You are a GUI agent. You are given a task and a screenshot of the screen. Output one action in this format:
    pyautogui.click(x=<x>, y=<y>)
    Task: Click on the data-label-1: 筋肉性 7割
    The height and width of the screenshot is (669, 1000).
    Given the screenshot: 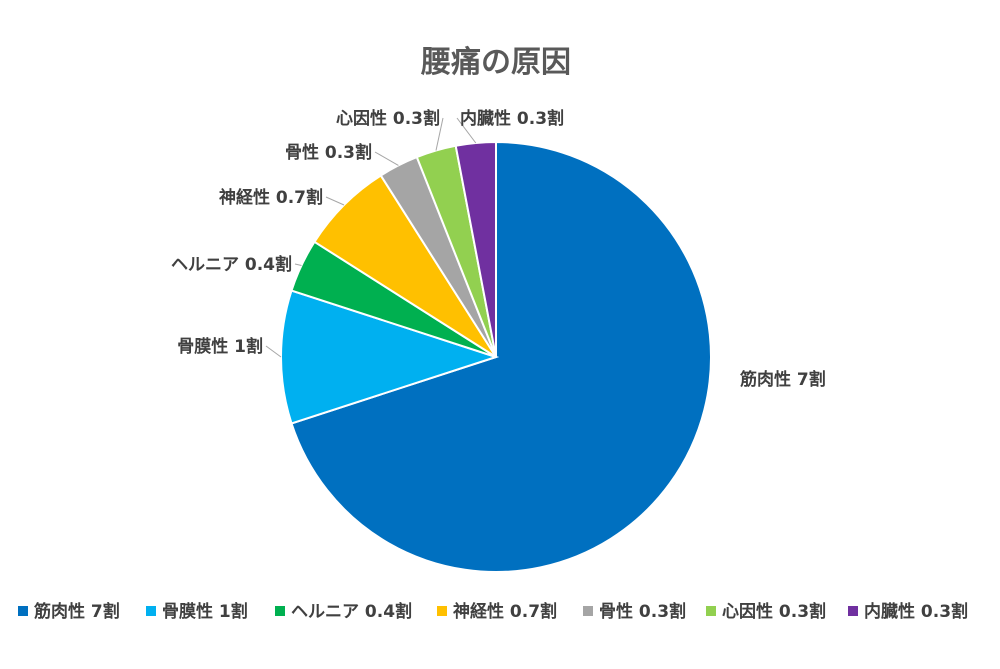 What is the action you would take?
    pyautogui.click(x=782, y=379)
    